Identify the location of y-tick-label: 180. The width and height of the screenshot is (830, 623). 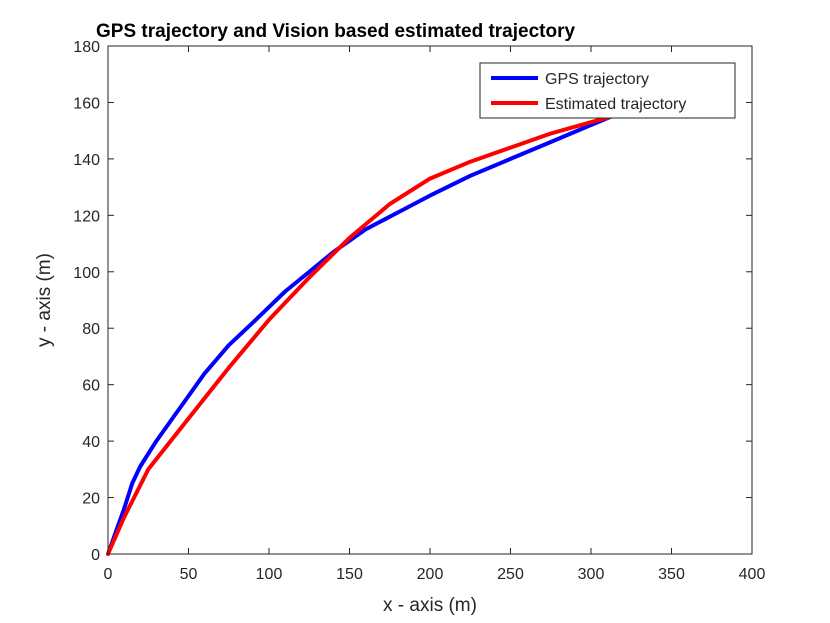
(86, 47).